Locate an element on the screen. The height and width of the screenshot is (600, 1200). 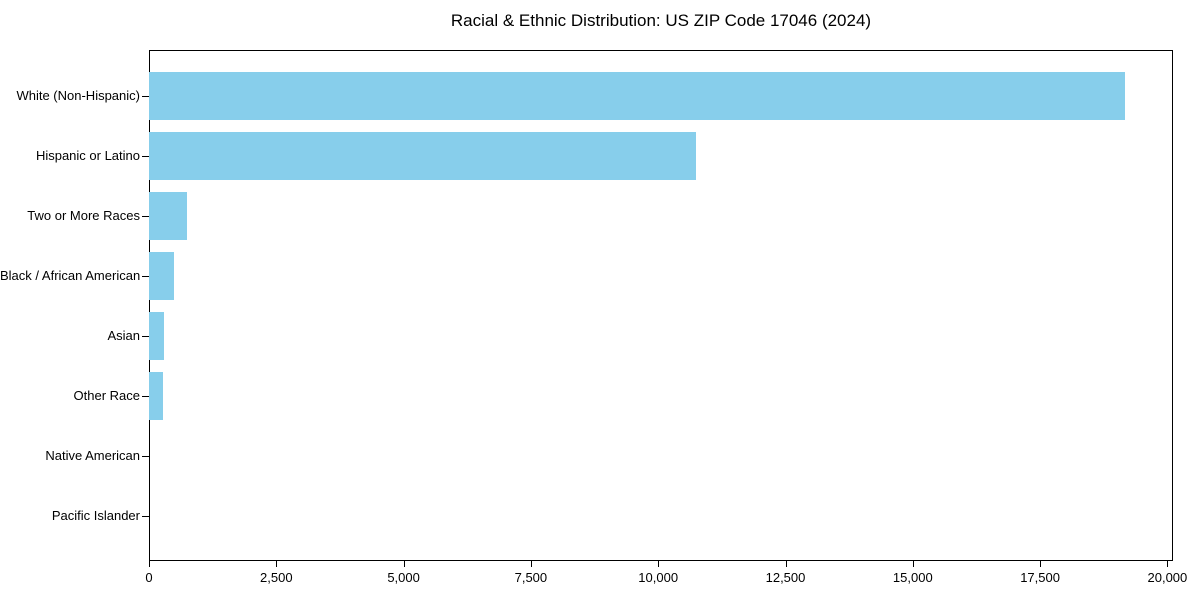
y-tick-label-hispanic-or-latino: Hispanic or Latino is located at coordinates (87, 155).